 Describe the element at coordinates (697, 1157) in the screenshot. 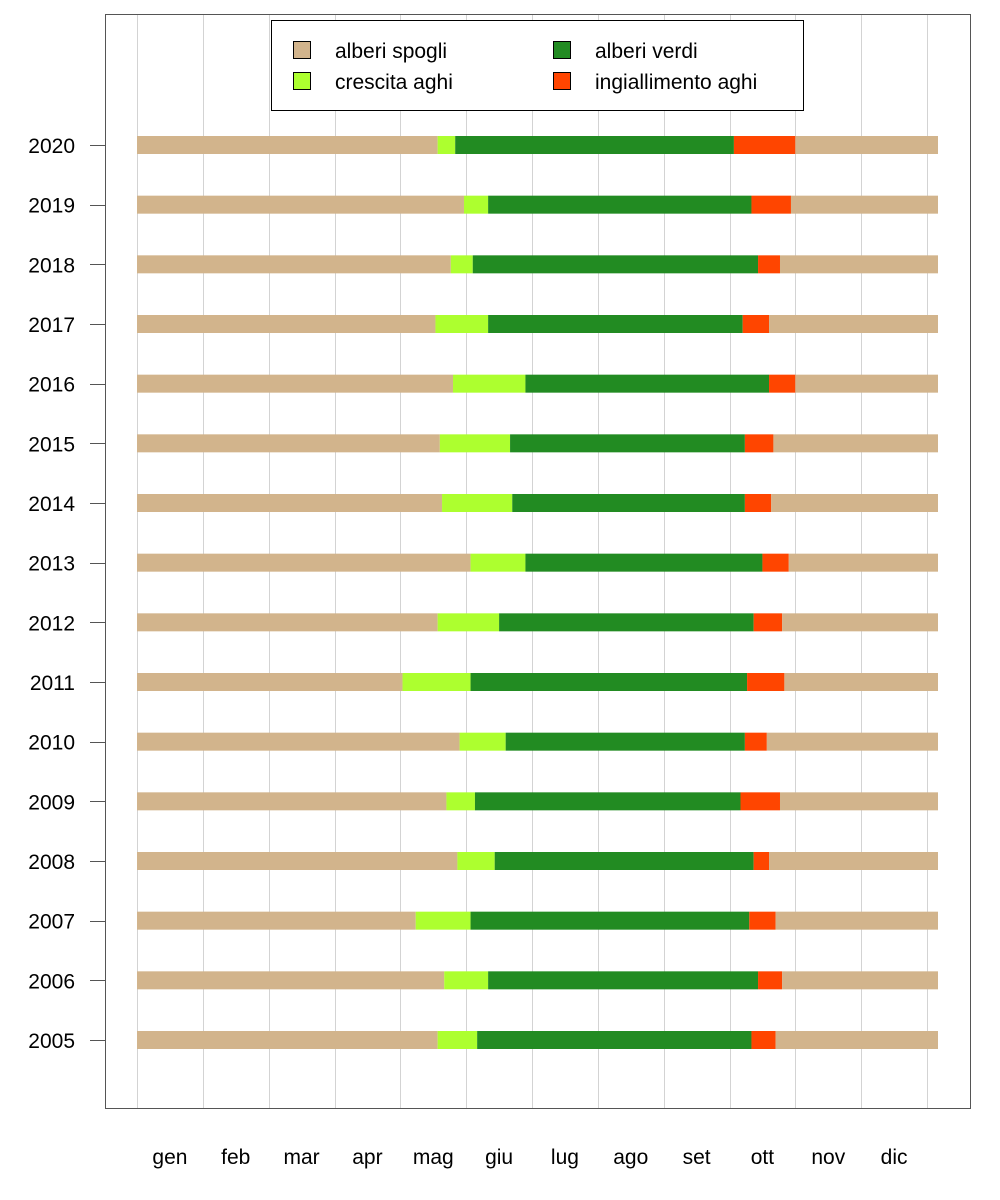

I see `month-label: set` at that location.